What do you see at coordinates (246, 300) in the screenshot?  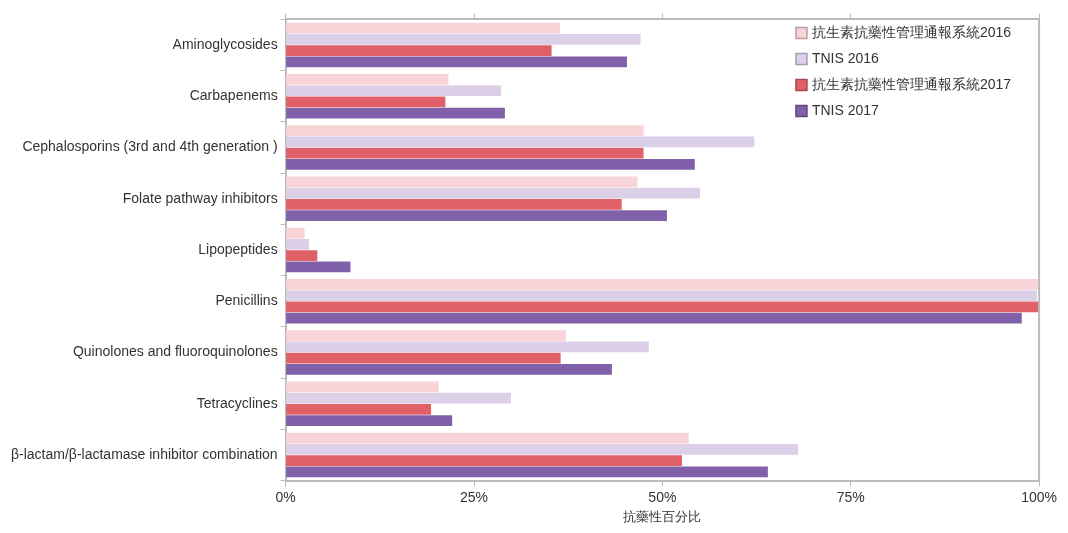 I see `y-tick-label: Penicillins` at bounding box center [246, 300].